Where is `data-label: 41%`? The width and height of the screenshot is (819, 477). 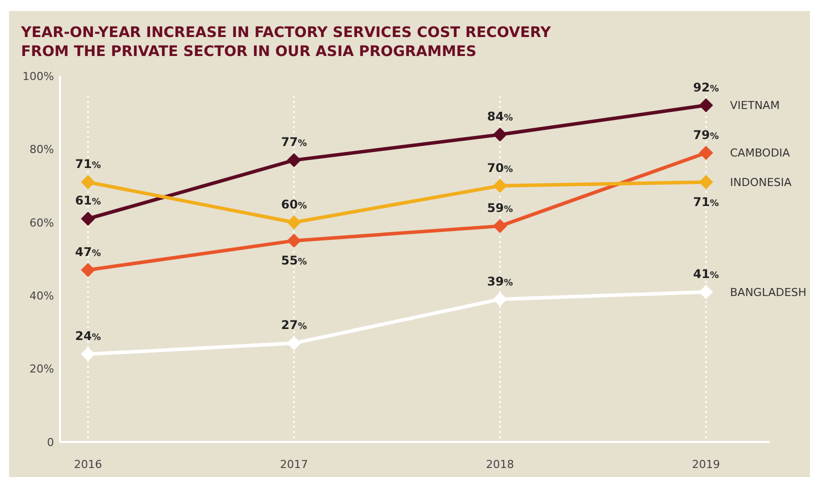 data-label: 41% is located at coordinates (706, 273).